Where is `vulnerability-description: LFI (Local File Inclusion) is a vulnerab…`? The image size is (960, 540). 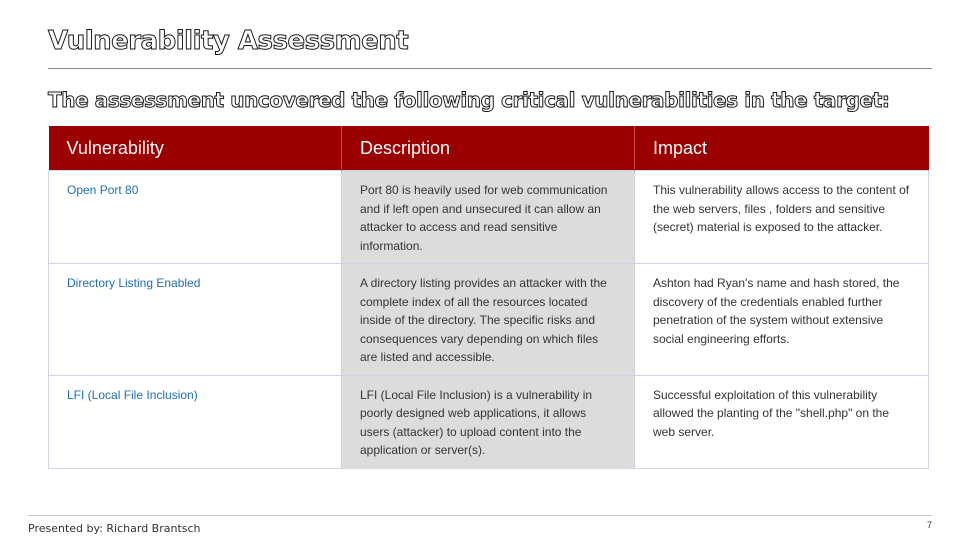
vulnerability-description: LFI (Local File Inclusion) is a vulnerab… is located at coordinates (488, 421).